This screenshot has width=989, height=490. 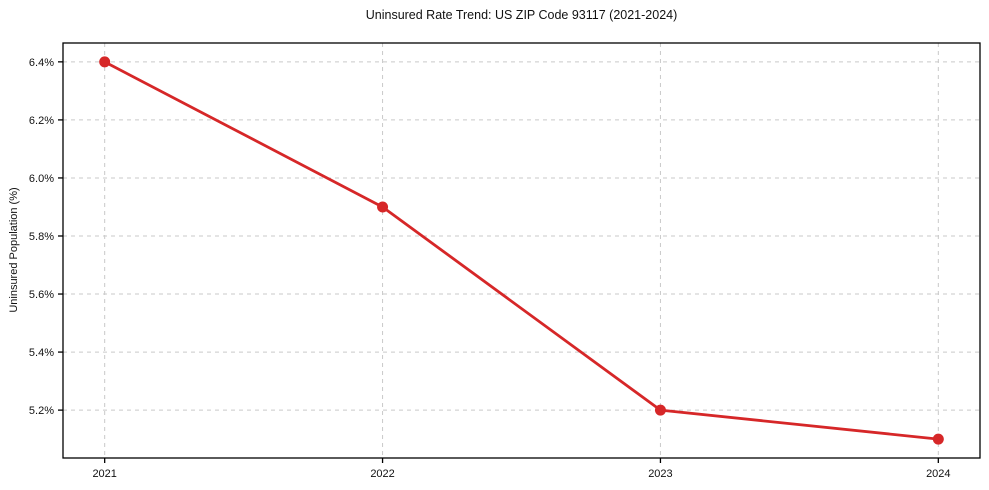 I want to click on x-tick-label: 2021, so click(x=104, y=474).